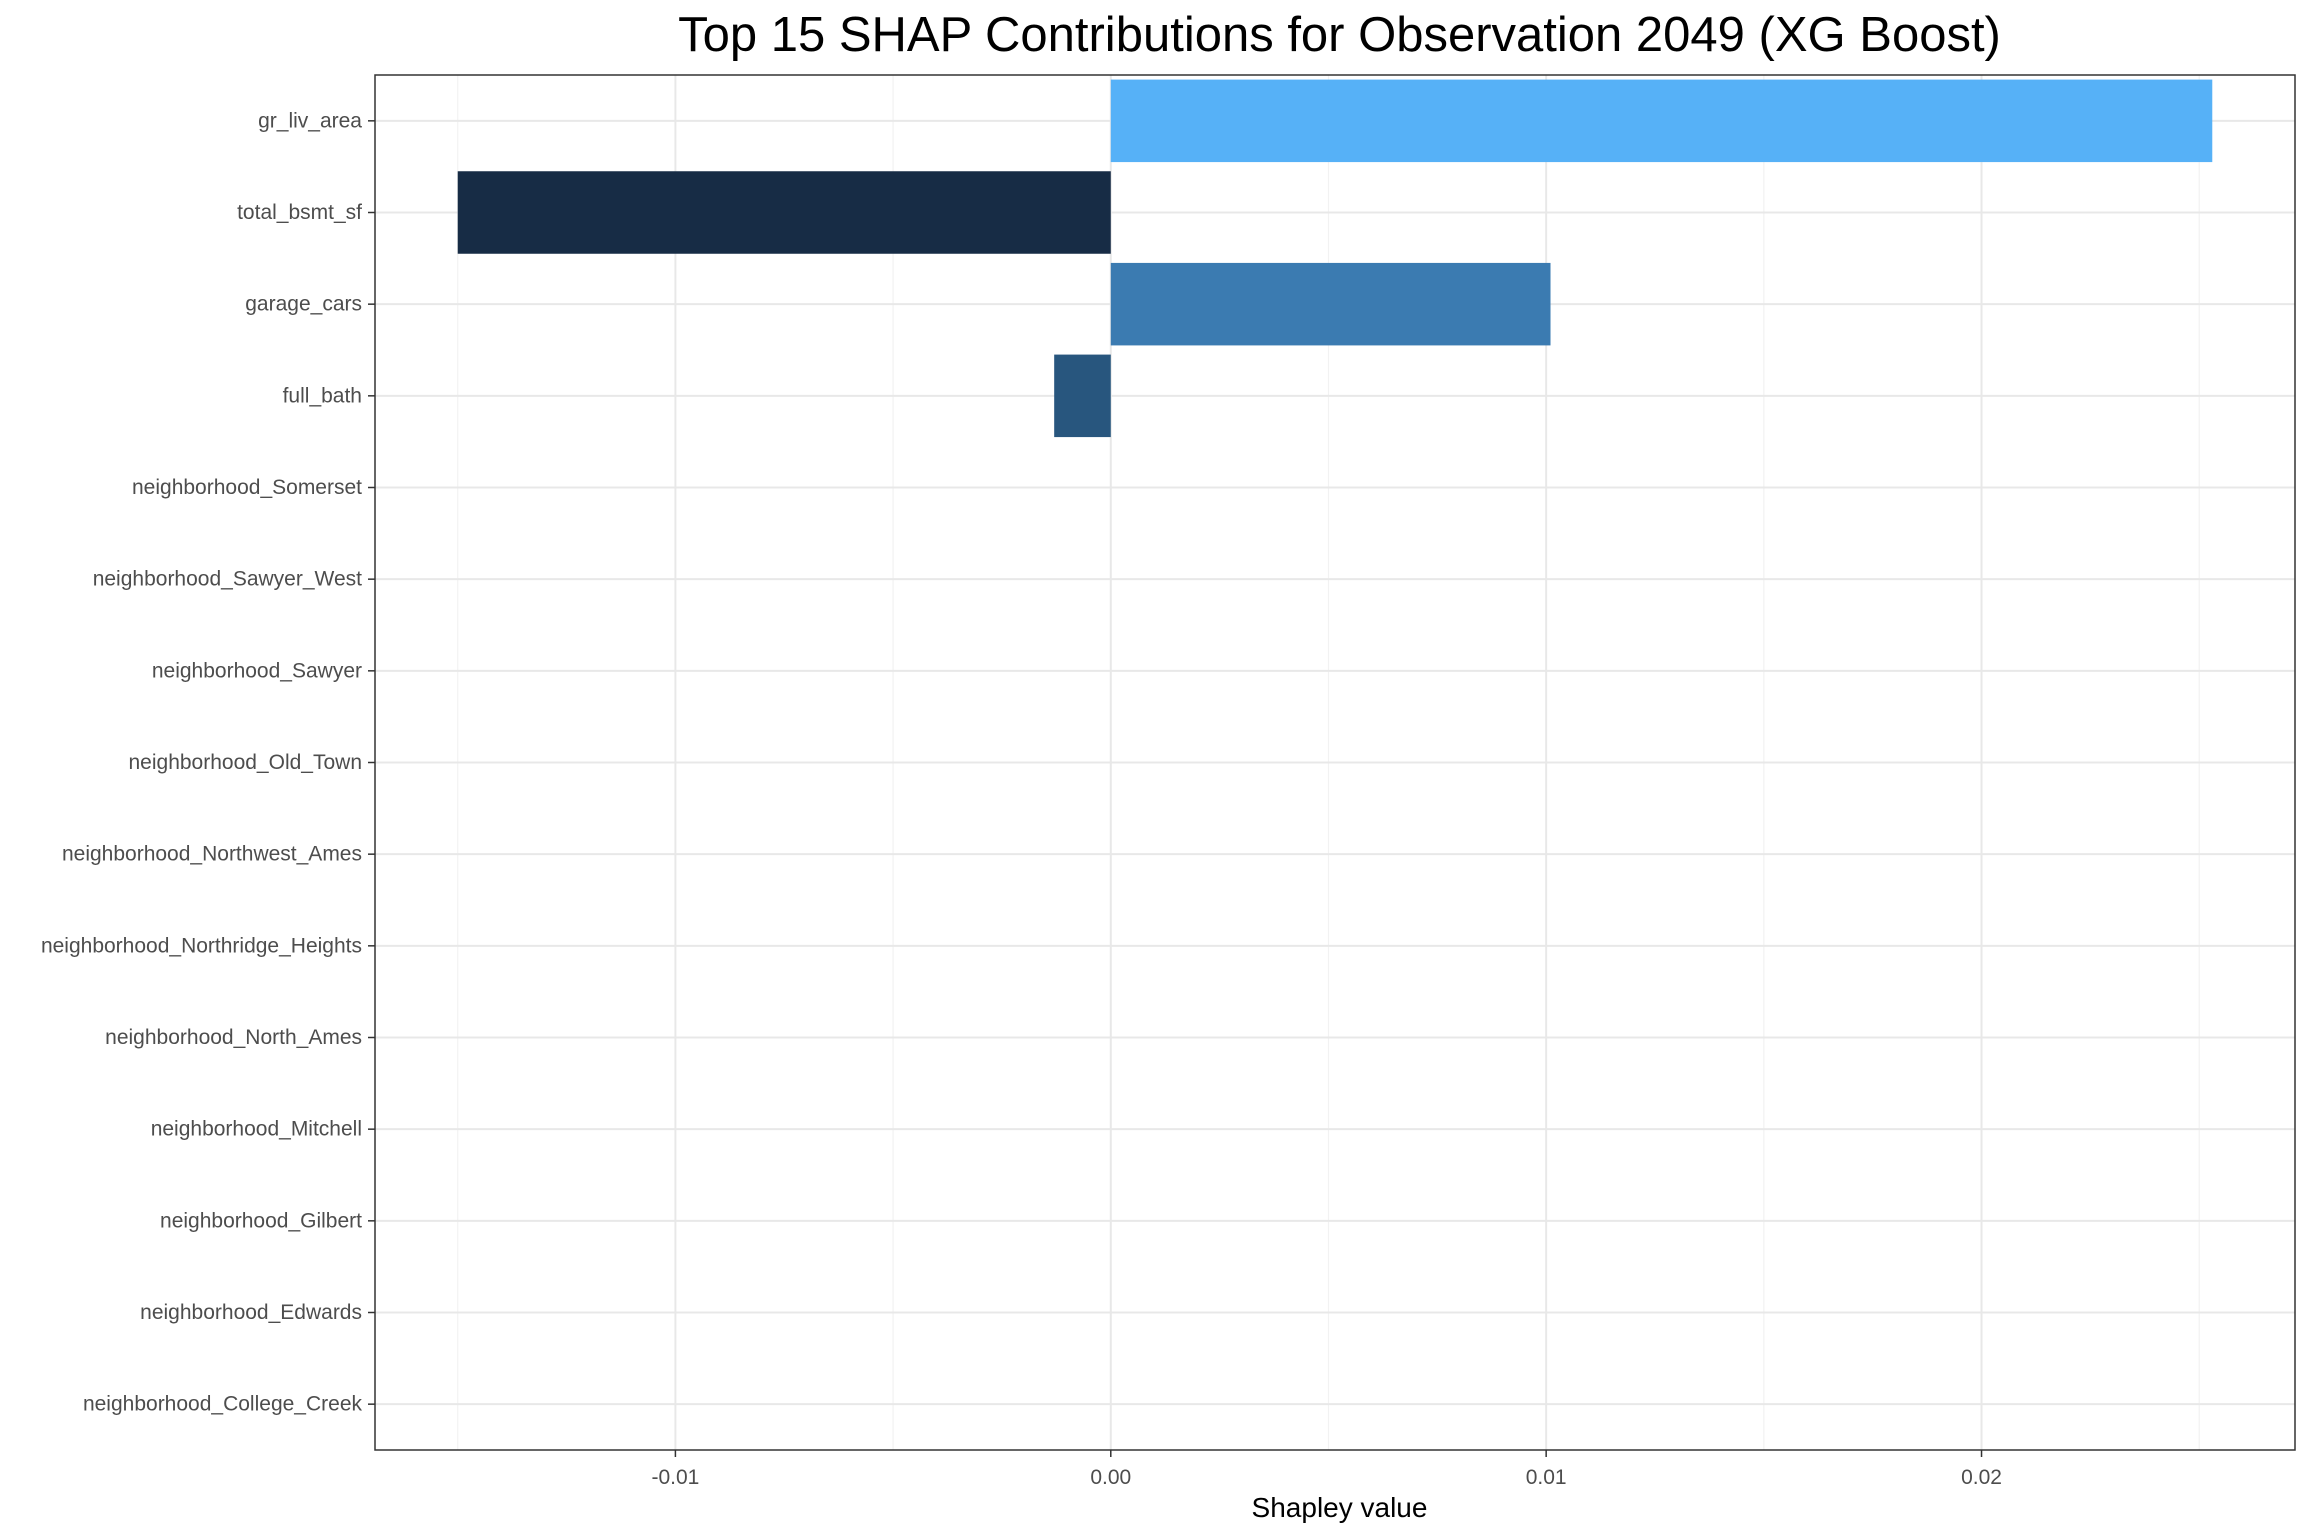 The width and height of the screenshot is (2304, 1536). Describe the element at coordinates (1981, 1477) in the screenshot. I see `x-tick-label: 0.02` at that location.